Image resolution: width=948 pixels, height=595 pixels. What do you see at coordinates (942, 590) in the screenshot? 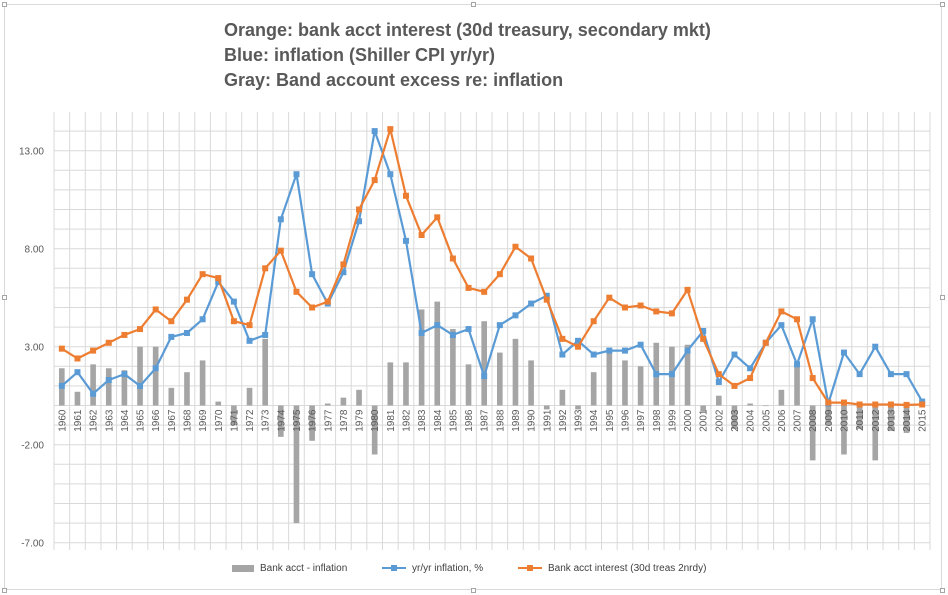
I see `resize-handle-bottom-right` at bounding box center [942, 590].